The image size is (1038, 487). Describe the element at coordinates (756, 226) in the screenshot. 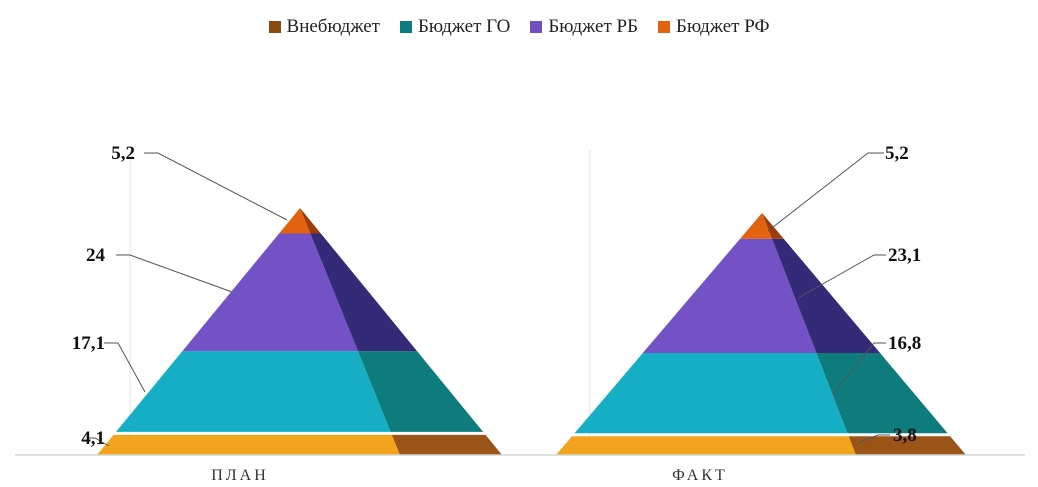

I see `pyramid-segment-1-3-front` at that location.